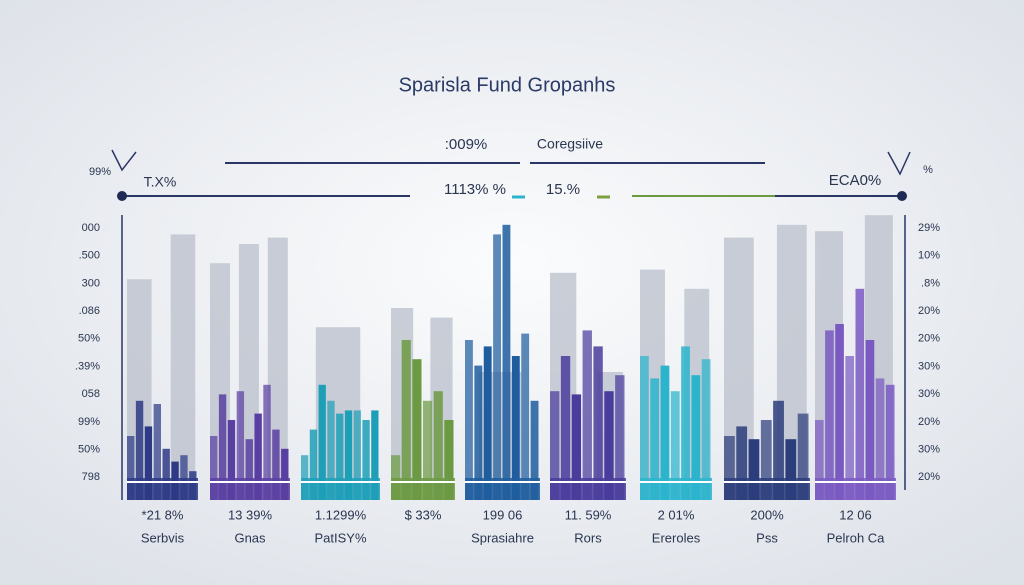 This screenshot has width=1024, height=585. I want to click on left-axis-label: 000, so click(91, 228).